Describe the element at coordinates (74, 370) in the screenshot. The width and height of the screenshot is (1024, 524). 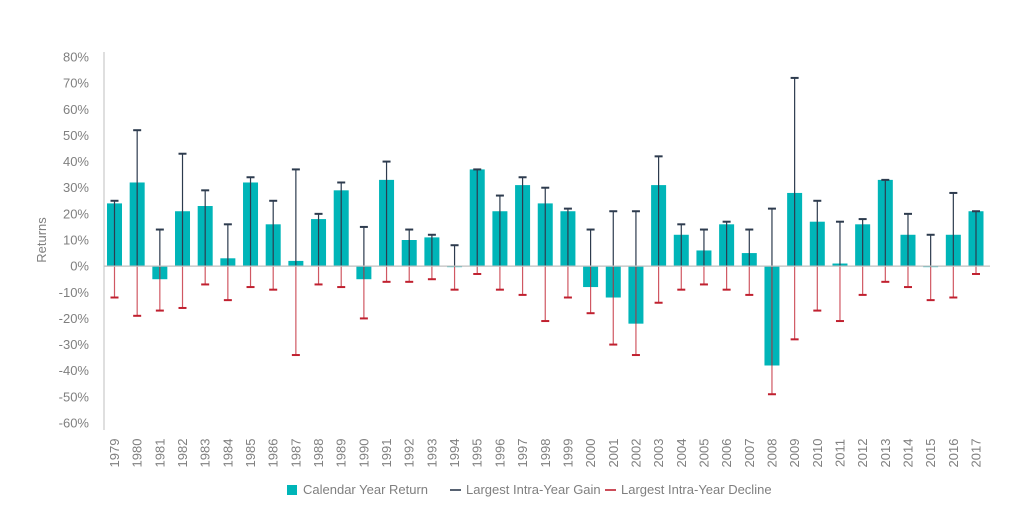
I see `y-tick-label: -40%` at that location.